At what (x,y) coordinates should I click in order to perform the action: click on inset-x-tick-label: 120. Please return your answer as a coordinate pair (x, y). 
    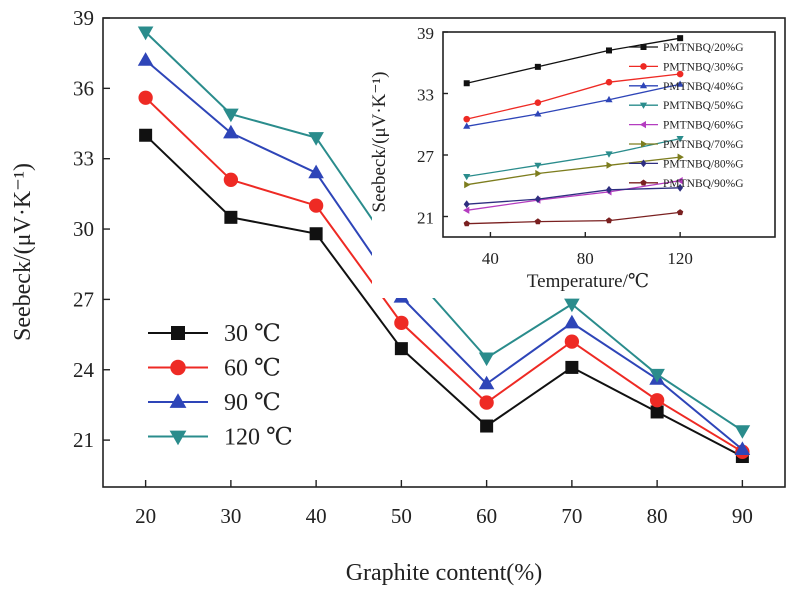
    Looking at the image, I should click on (680, 258).